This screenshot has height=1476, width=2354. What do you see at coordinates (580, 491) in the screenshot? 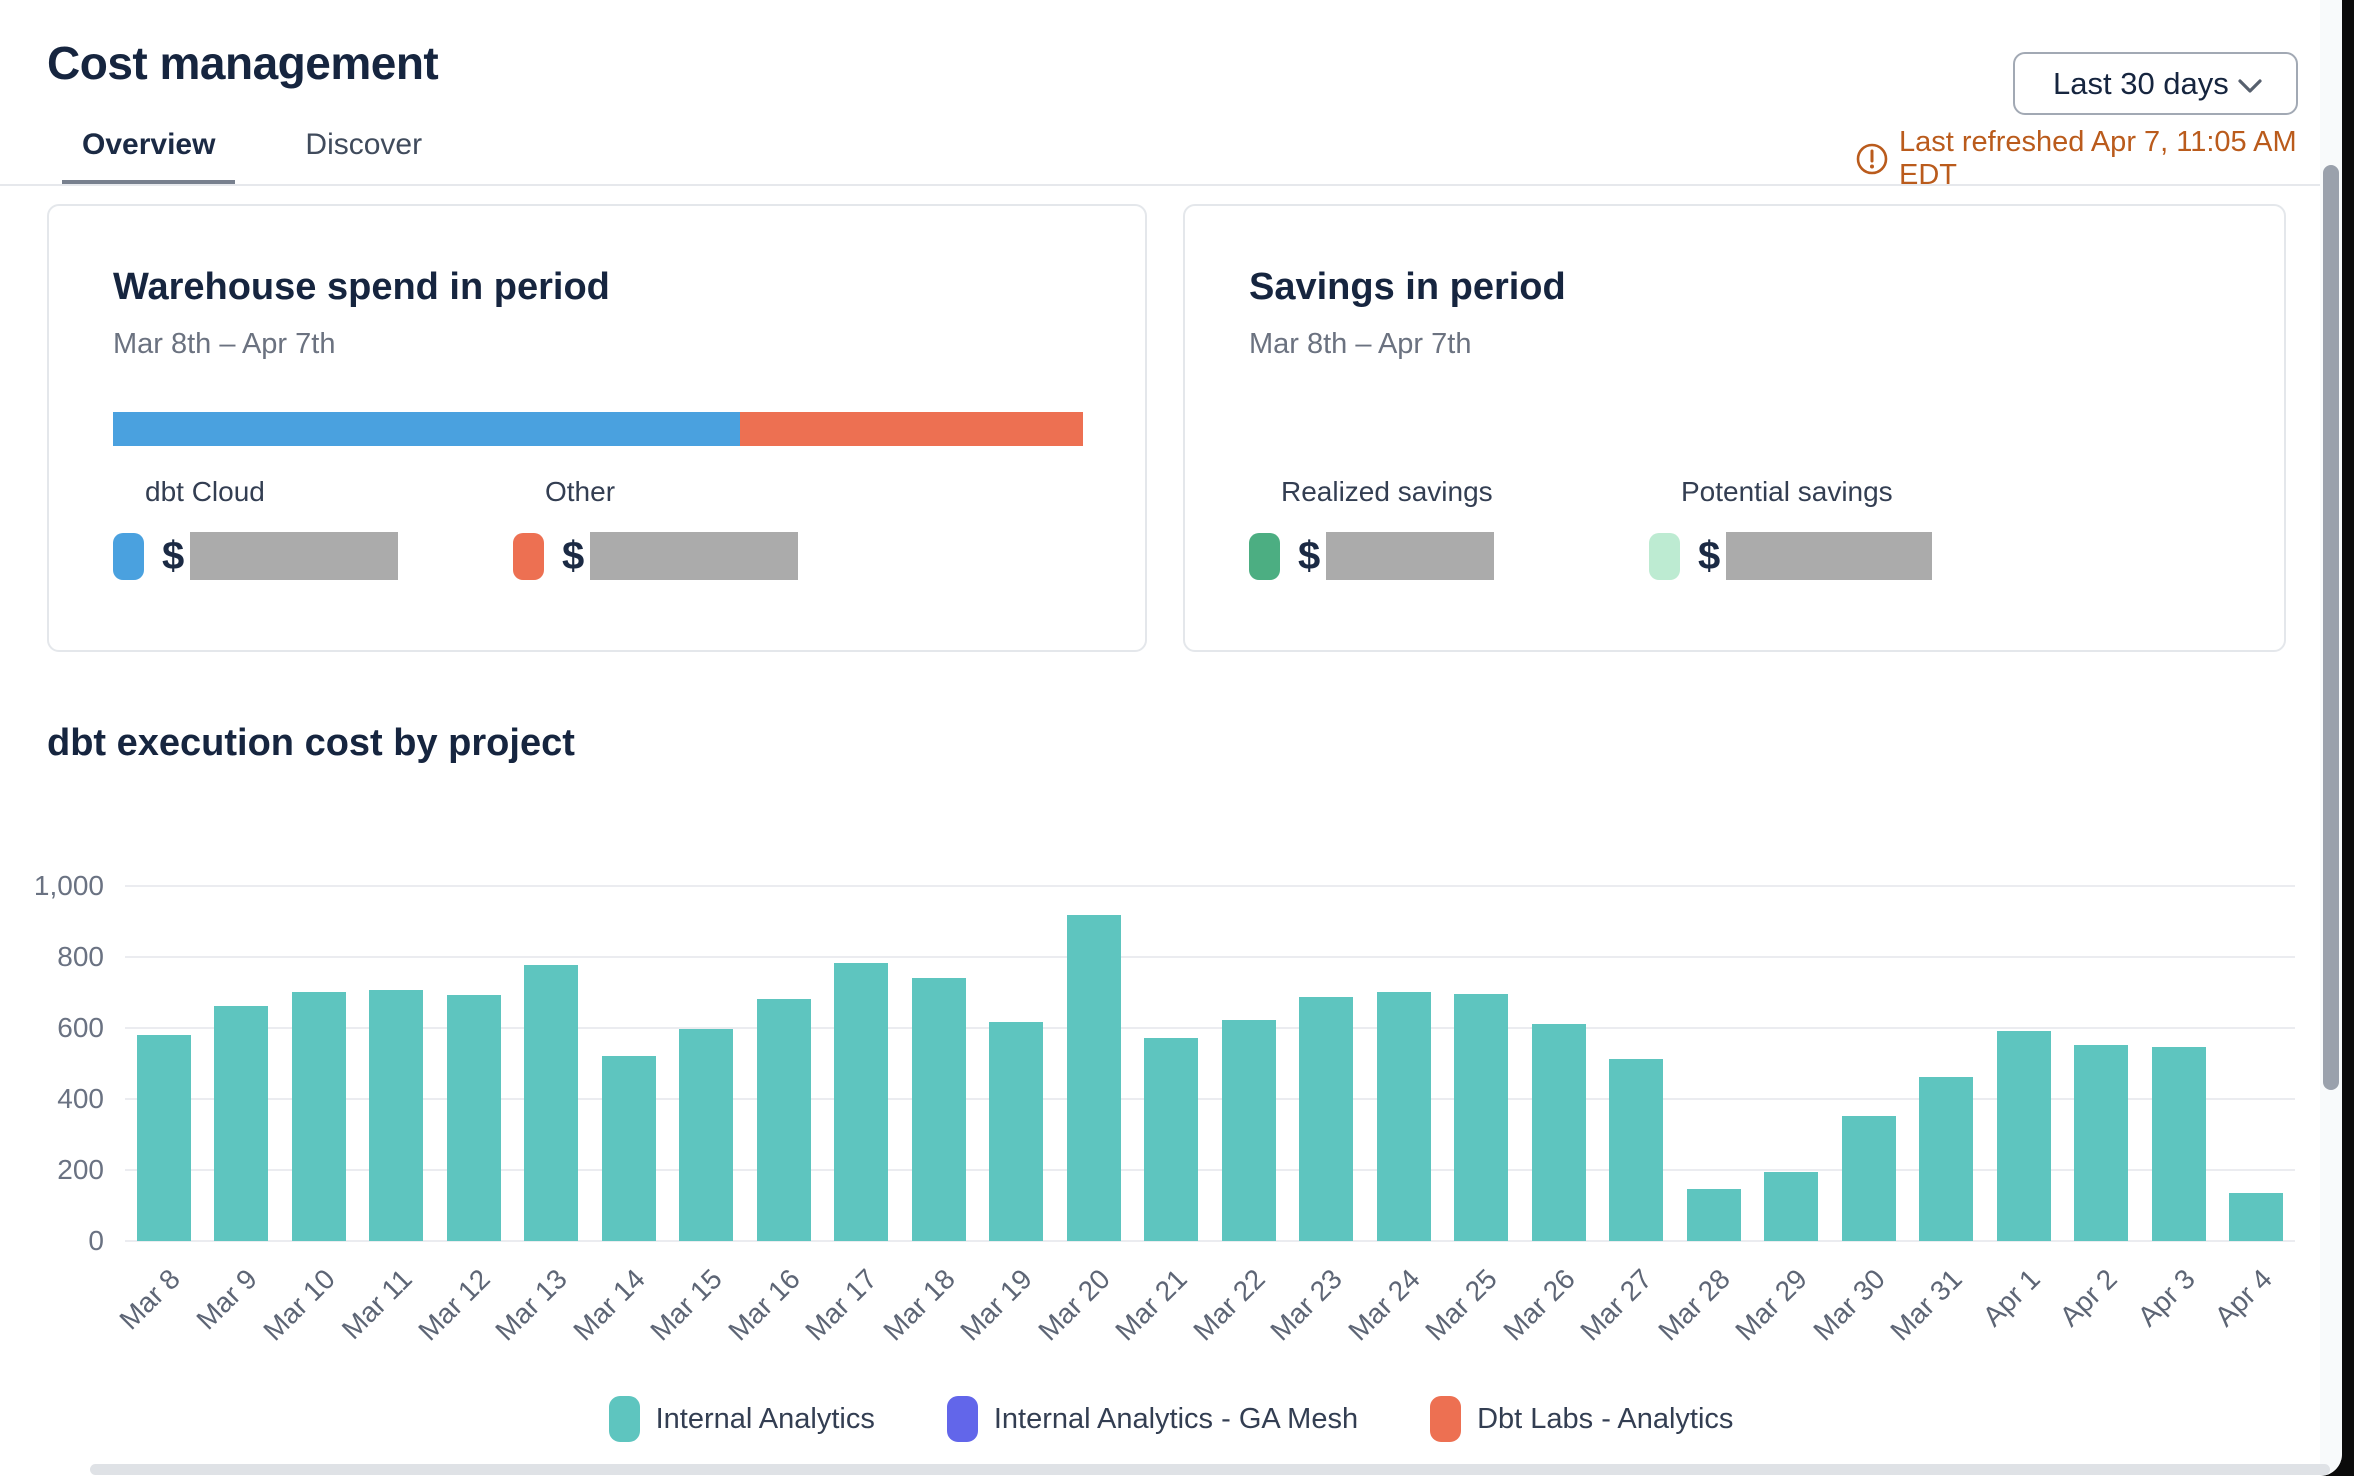
I see `metric-label: Other` at bounding box center [580, 491].